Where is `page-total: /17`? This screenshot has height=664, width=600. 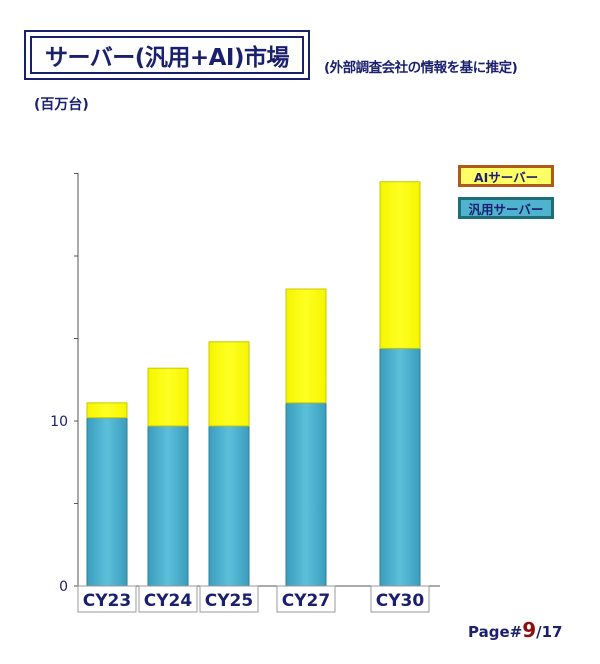
page-total: /17 is located at coordinates (549, 632).